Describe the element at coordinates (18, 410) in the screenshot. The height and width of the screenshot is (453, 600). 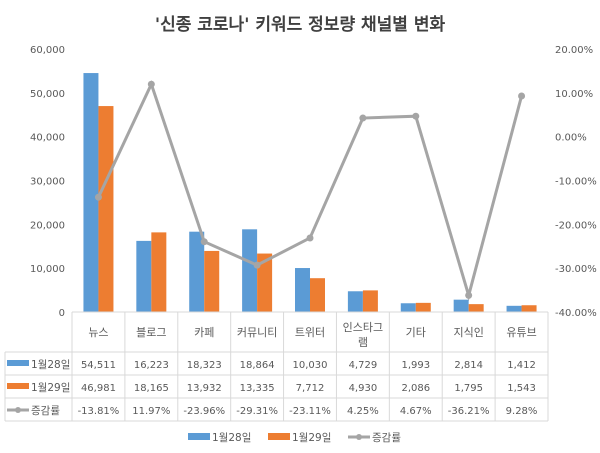
I see `legend-key-marker` at that location.